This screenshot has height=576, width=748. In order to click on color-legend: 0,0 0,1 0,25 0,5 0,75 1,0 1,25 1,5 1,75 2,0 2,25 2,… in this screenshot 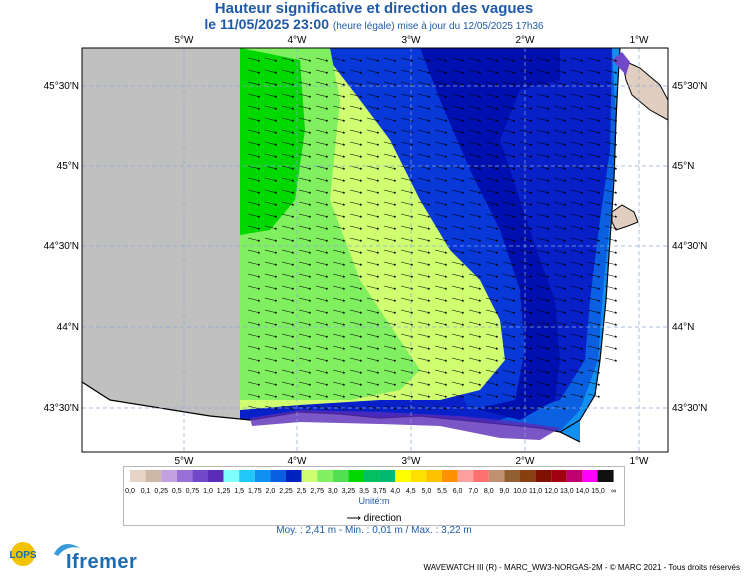, I will do `click(370, 482)`.